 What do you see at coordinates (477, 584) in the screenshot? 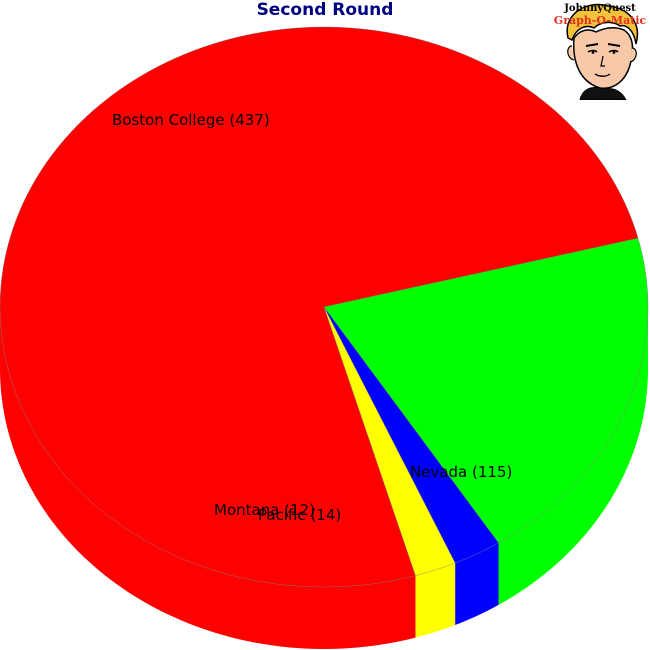
I see `pie-side-pacific` at bounding box center [477, 584].